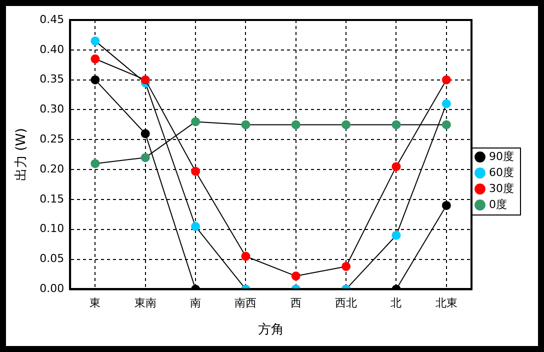  What do you see at coordinates (296, 303) in the screenshot?
I see `x-tick-label: 西` at bounding box center [296, 303].